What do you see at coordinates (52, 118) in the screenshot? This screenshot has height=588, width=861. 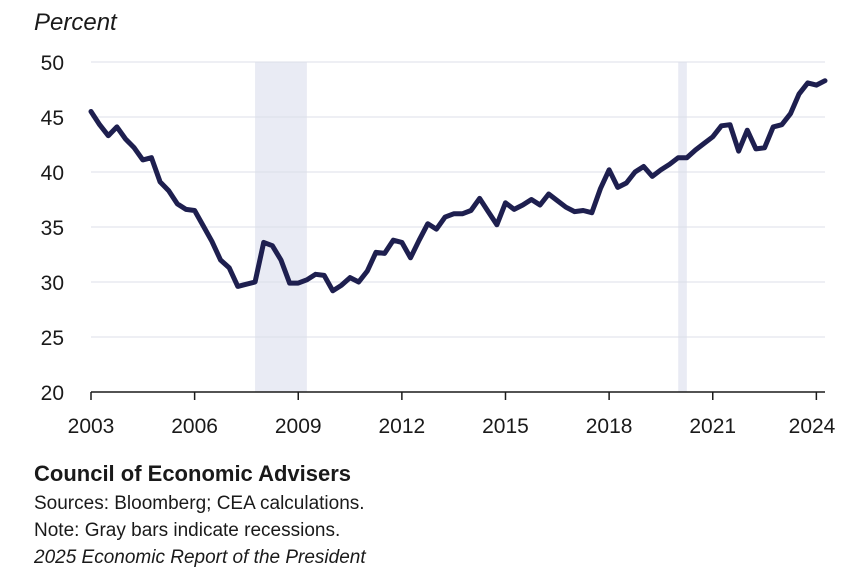 I see `y-tick-label-45: 45` at bounding box center [52, 118].